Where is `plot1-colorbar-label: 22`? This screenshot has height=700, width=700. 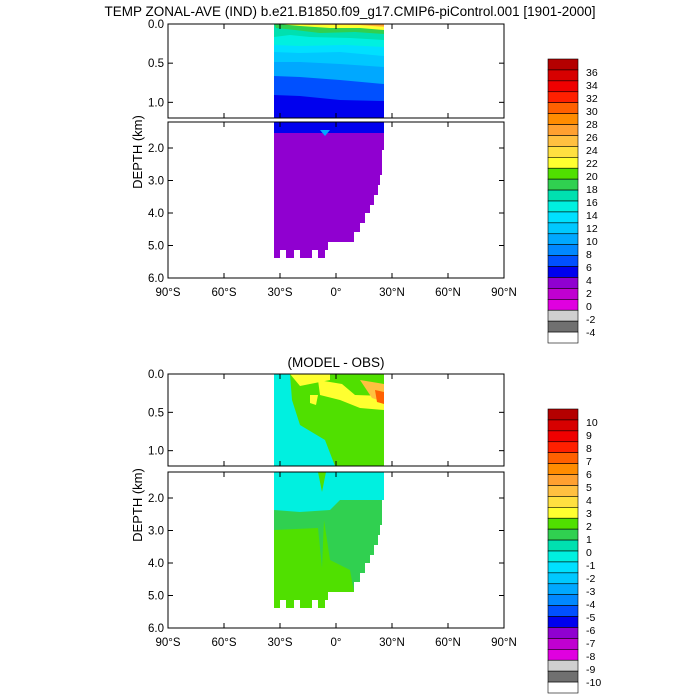
plot1-colorbar-label: 22 is located at coordinates (592, 164).